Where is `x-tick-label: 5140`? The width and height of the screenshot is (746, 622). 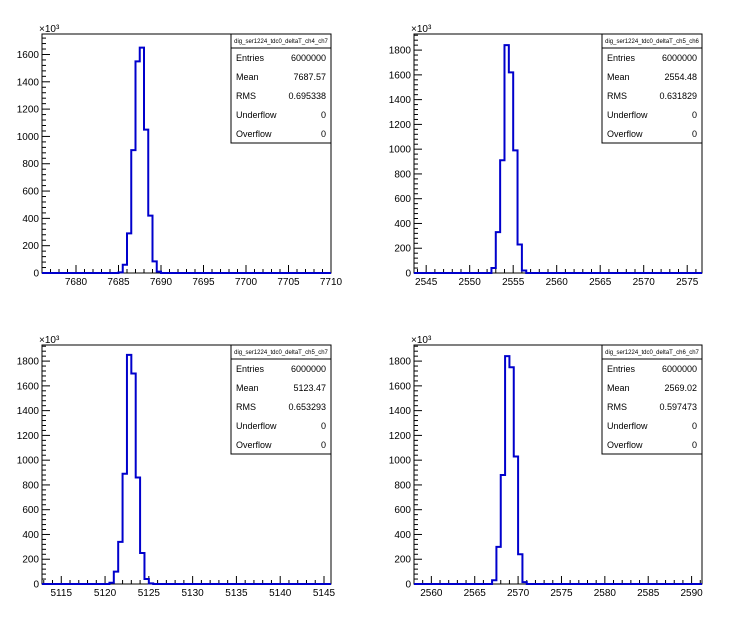 x-tick-label: 5140 is located at coordinates (280, 593).